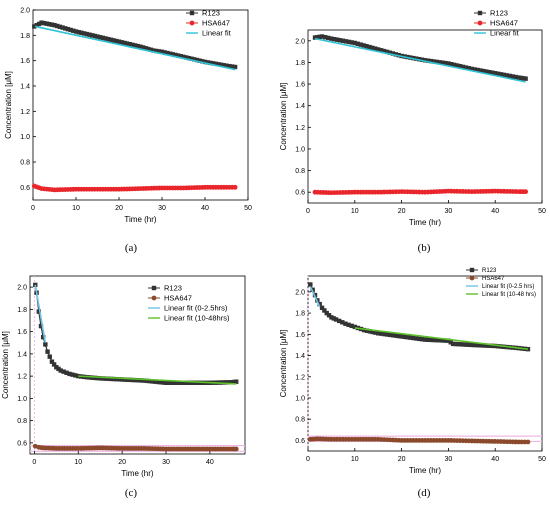  I want to click on legend-label: Linear fit, so click(505, 33).